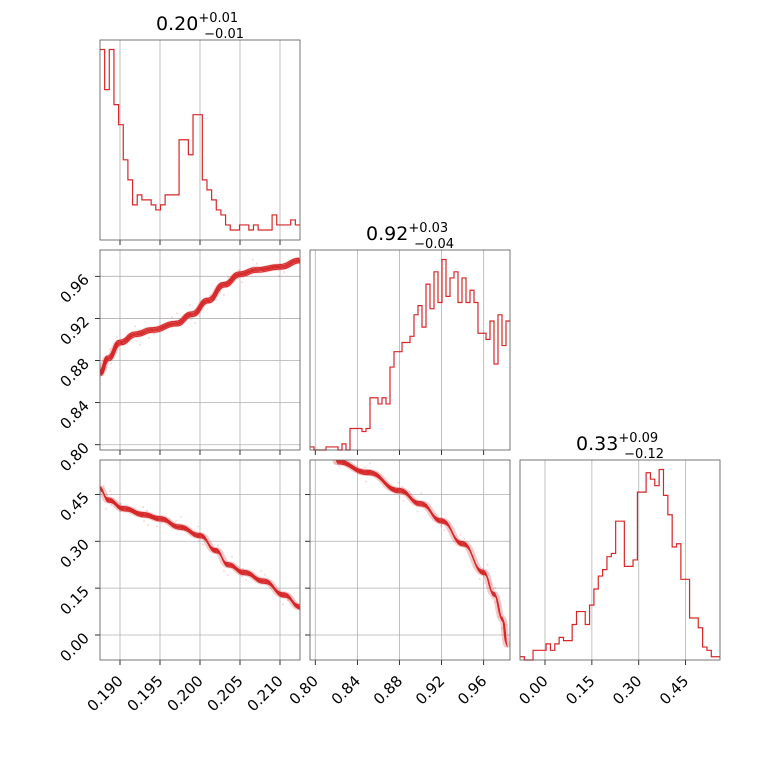 The width and height of the screenshot is (760, 760). I want to click on panel-title: 0.20+0.01 −0.01, so click(200, 26).